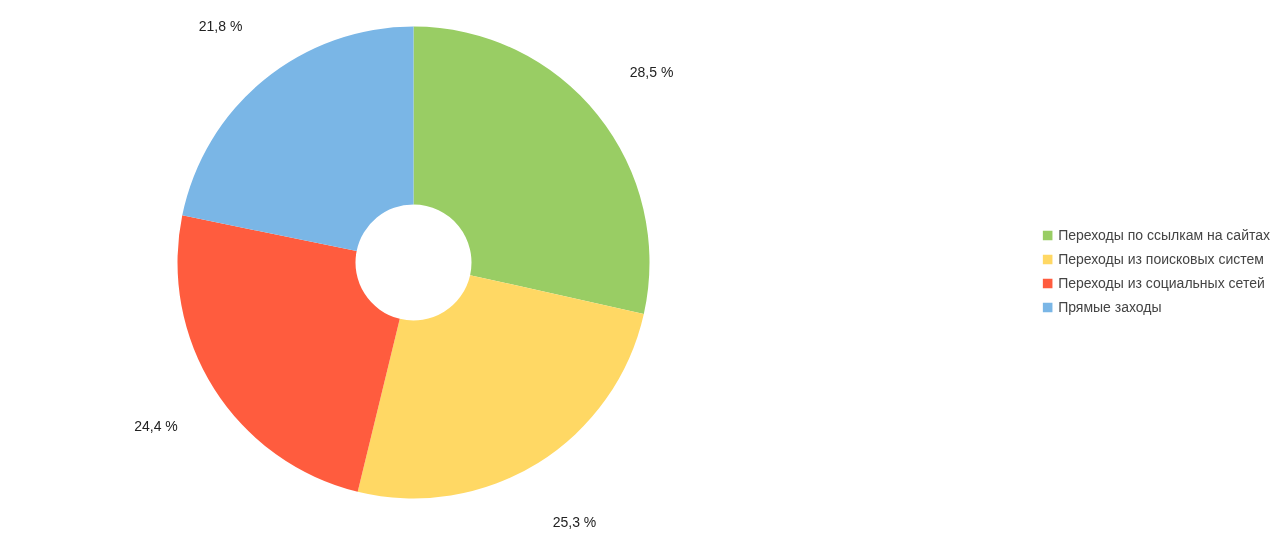 The height and width of the screenshot is (542, 1280). What do you see at coordinates (1164, 235) in the screenshot?
I see `legend-label: Переходы по ссылкам на сайтах` at bounding box center [1164, 235].